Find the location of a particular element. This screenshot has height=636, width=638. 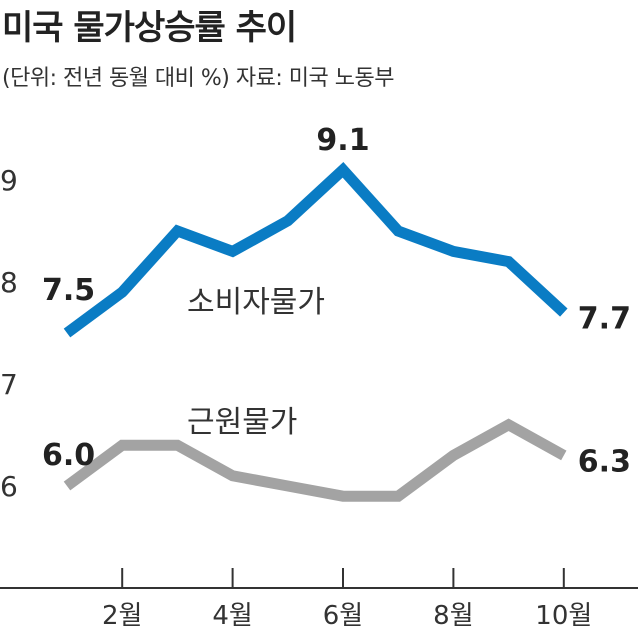

x-tick-label: 2월 is located at coordinates (122, 616).